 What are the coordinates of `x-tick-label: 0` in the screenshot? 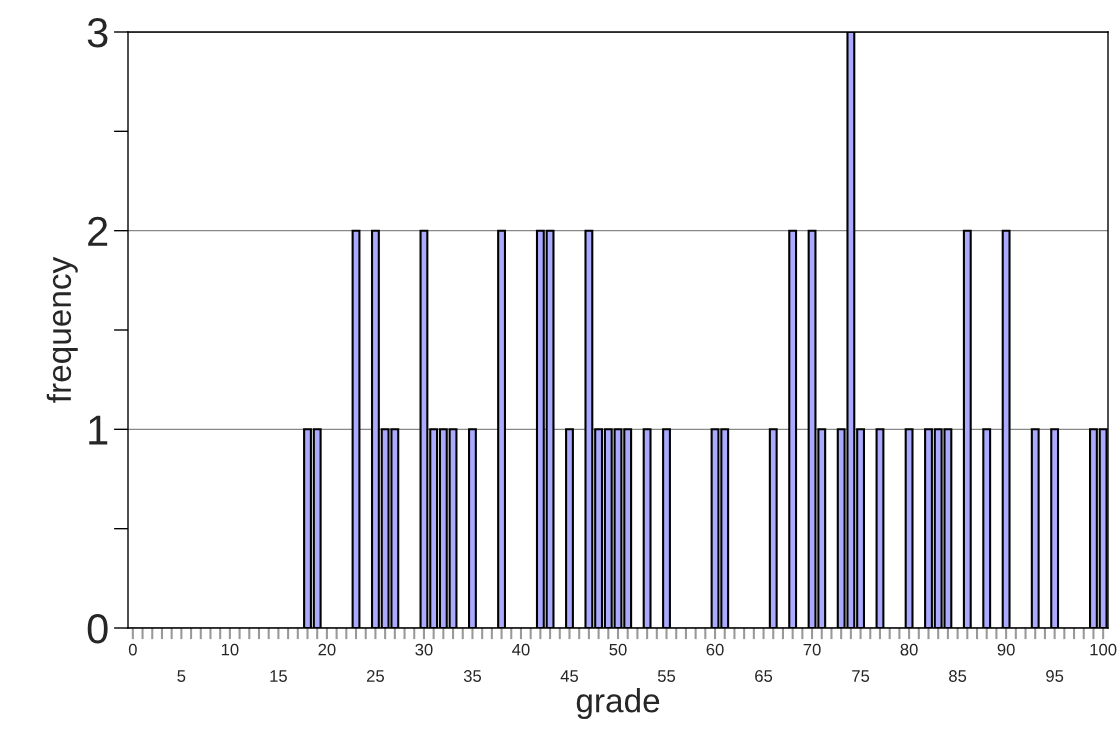 It's located at (132, 649).